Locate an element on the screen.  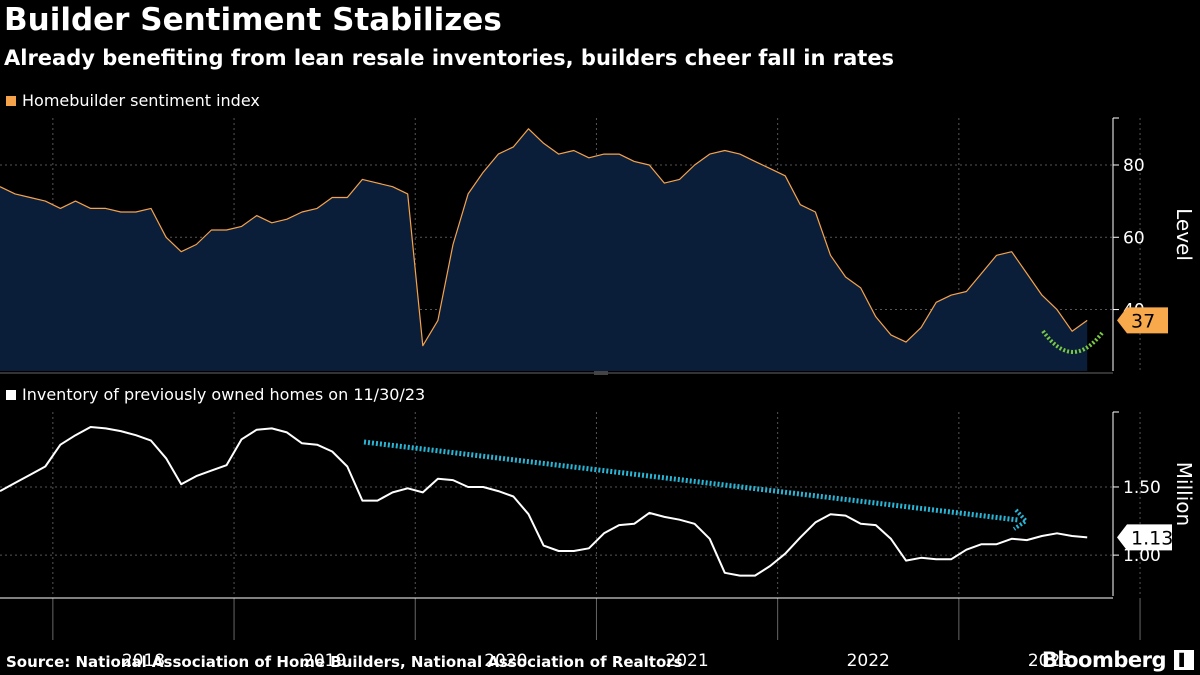
year-label-2023: 2023 is located at coordinates (1049, 661).